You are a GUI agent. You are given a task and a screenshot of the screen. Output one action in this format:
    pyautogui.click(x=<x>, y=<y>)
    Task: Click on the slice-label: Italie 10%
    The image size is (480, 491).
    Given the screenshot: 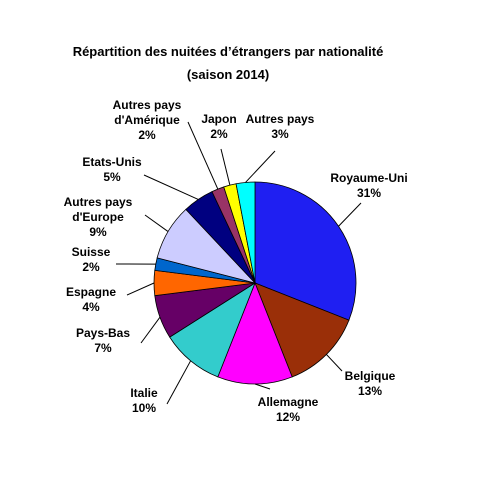 What is the action you would take?
    pyautogui.click(x=144, y=400)
    